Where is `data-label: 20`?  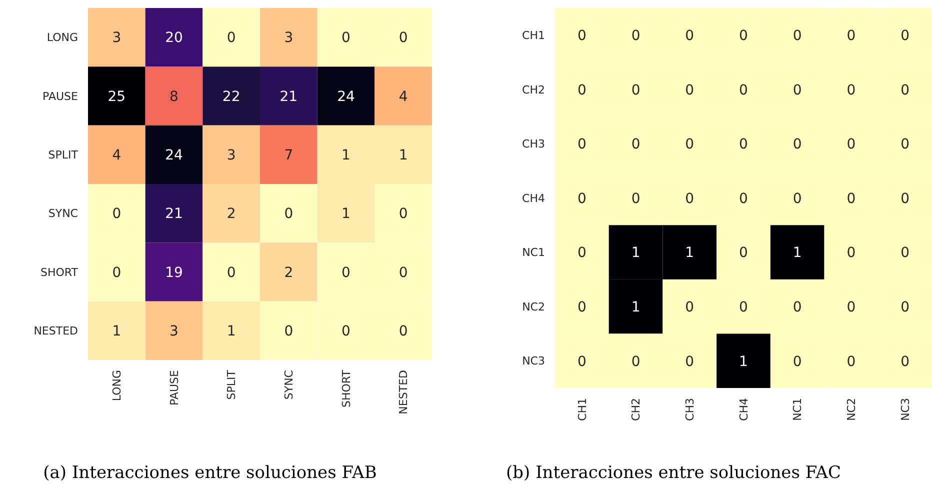 data-label: 20 is located at coordinates (174, 38).